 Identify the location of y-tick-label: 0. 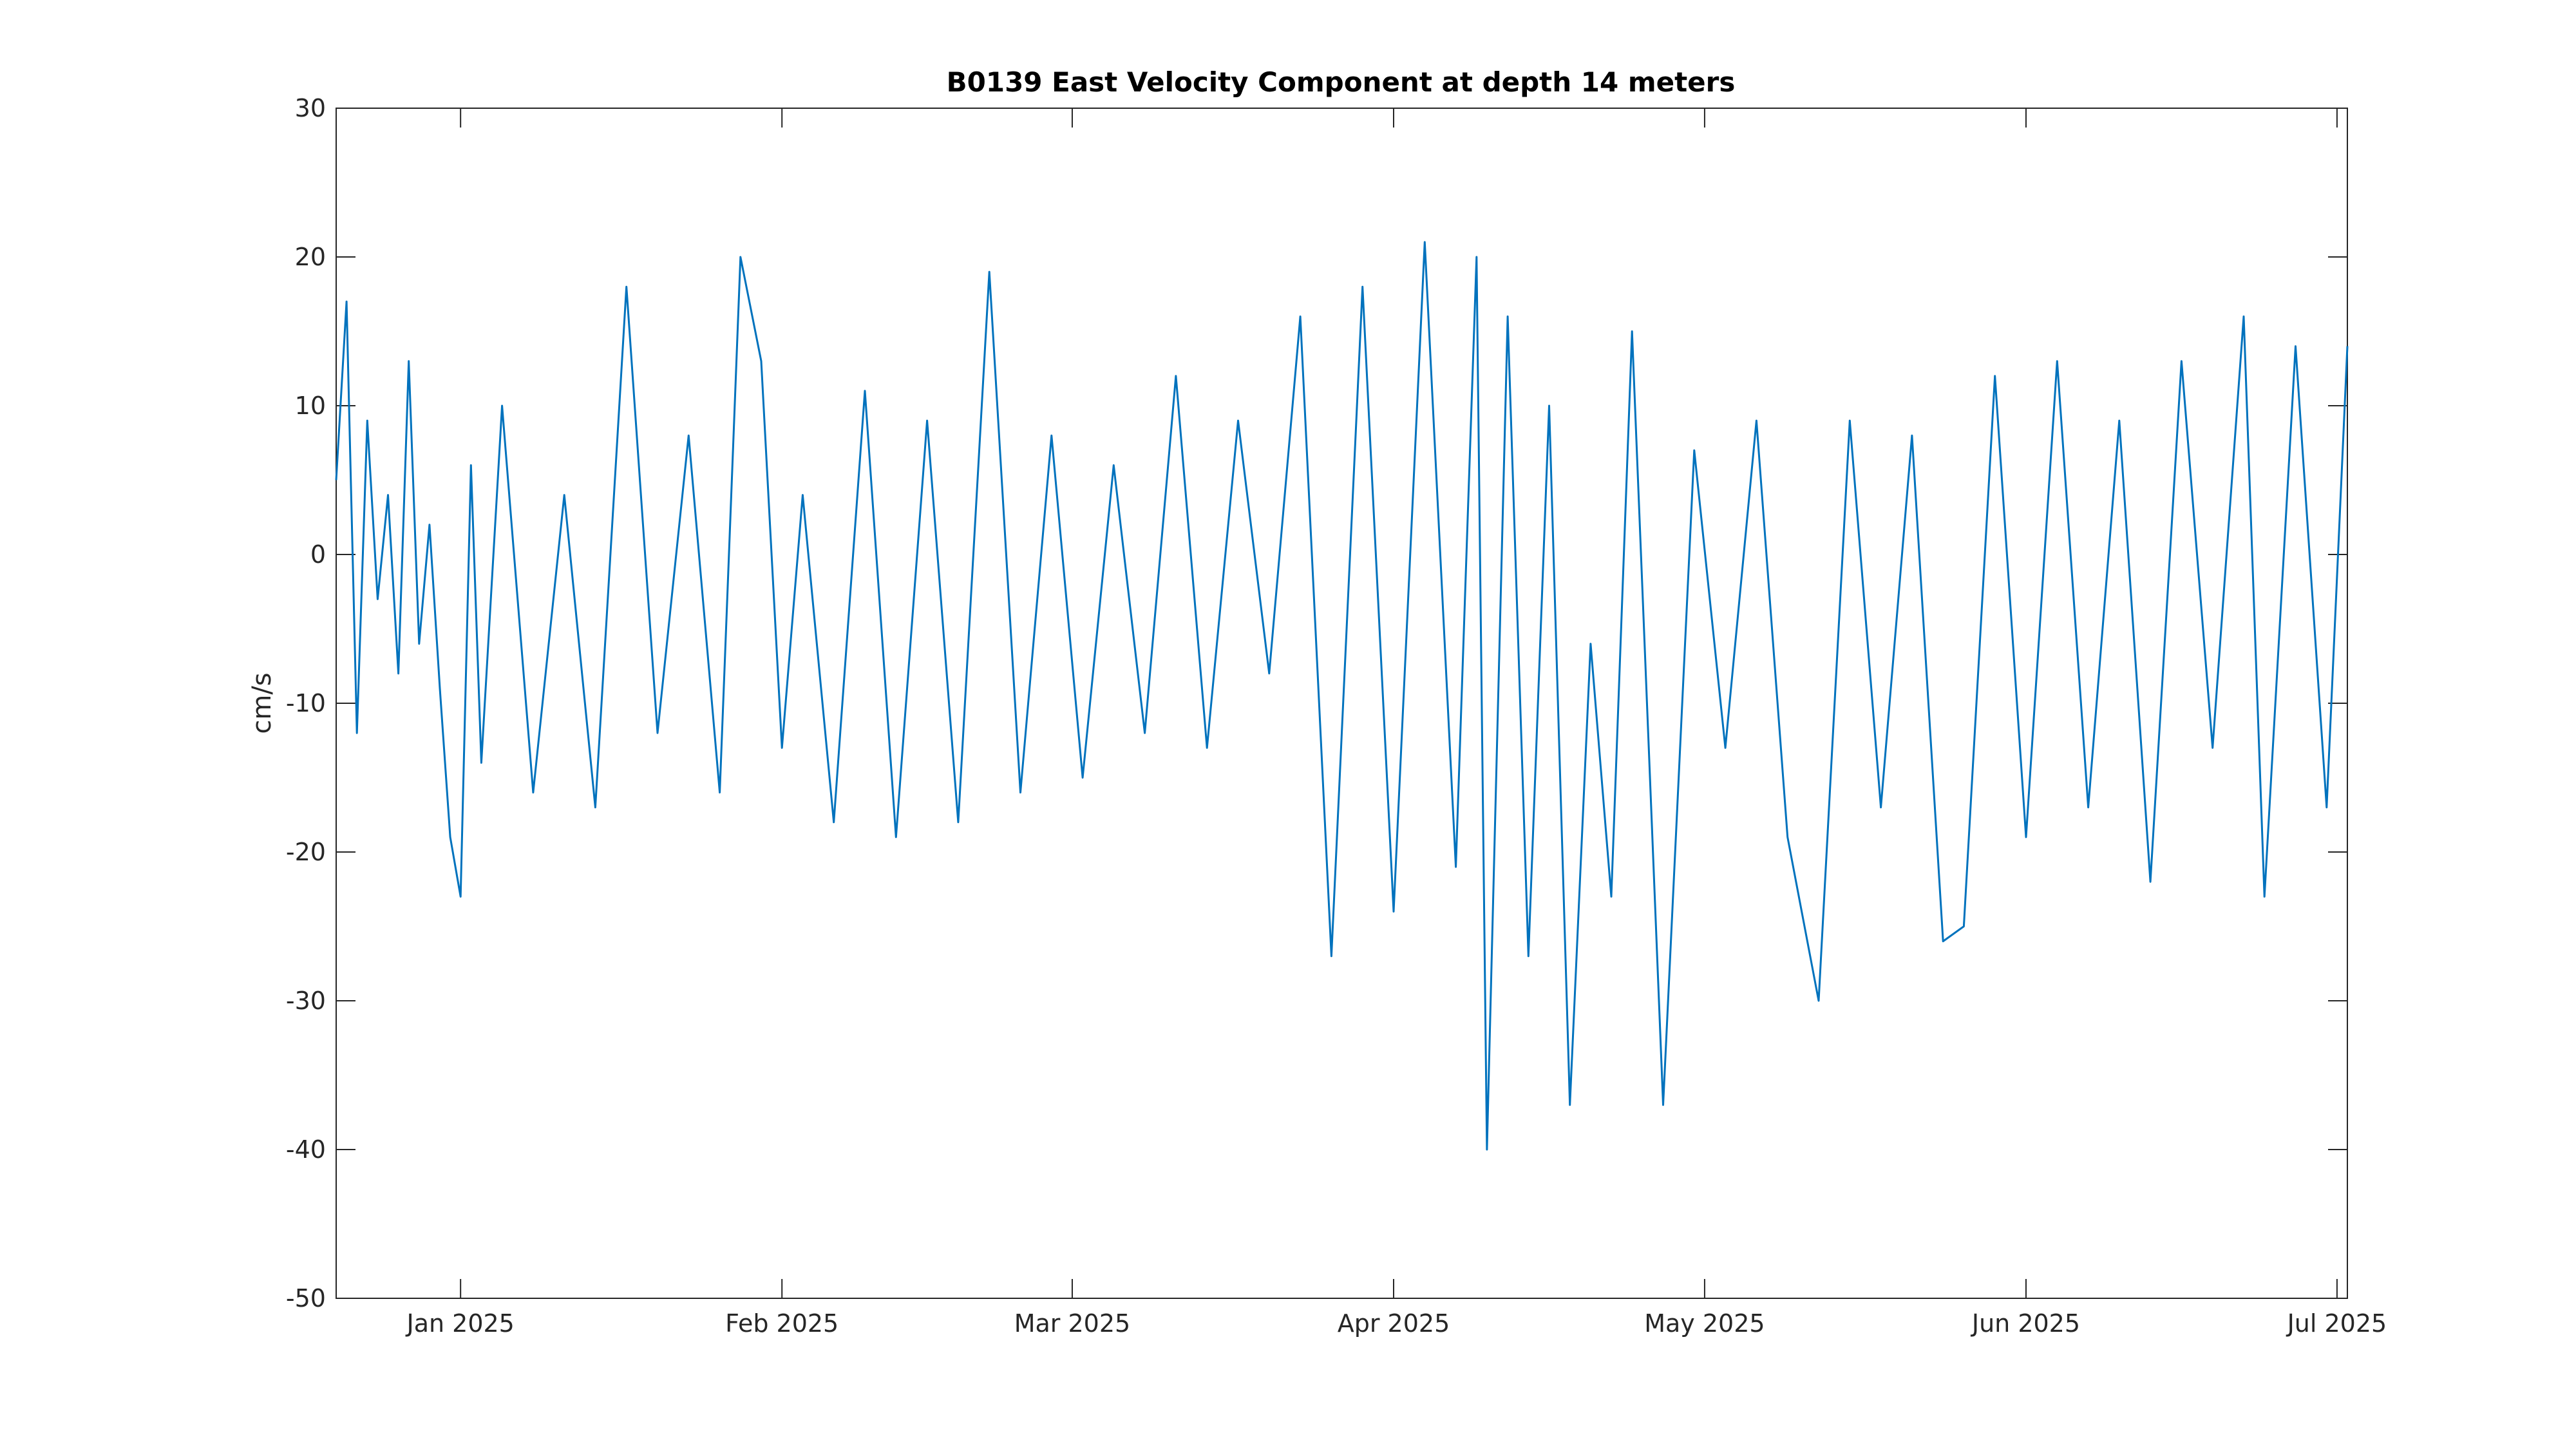
(318, 554).